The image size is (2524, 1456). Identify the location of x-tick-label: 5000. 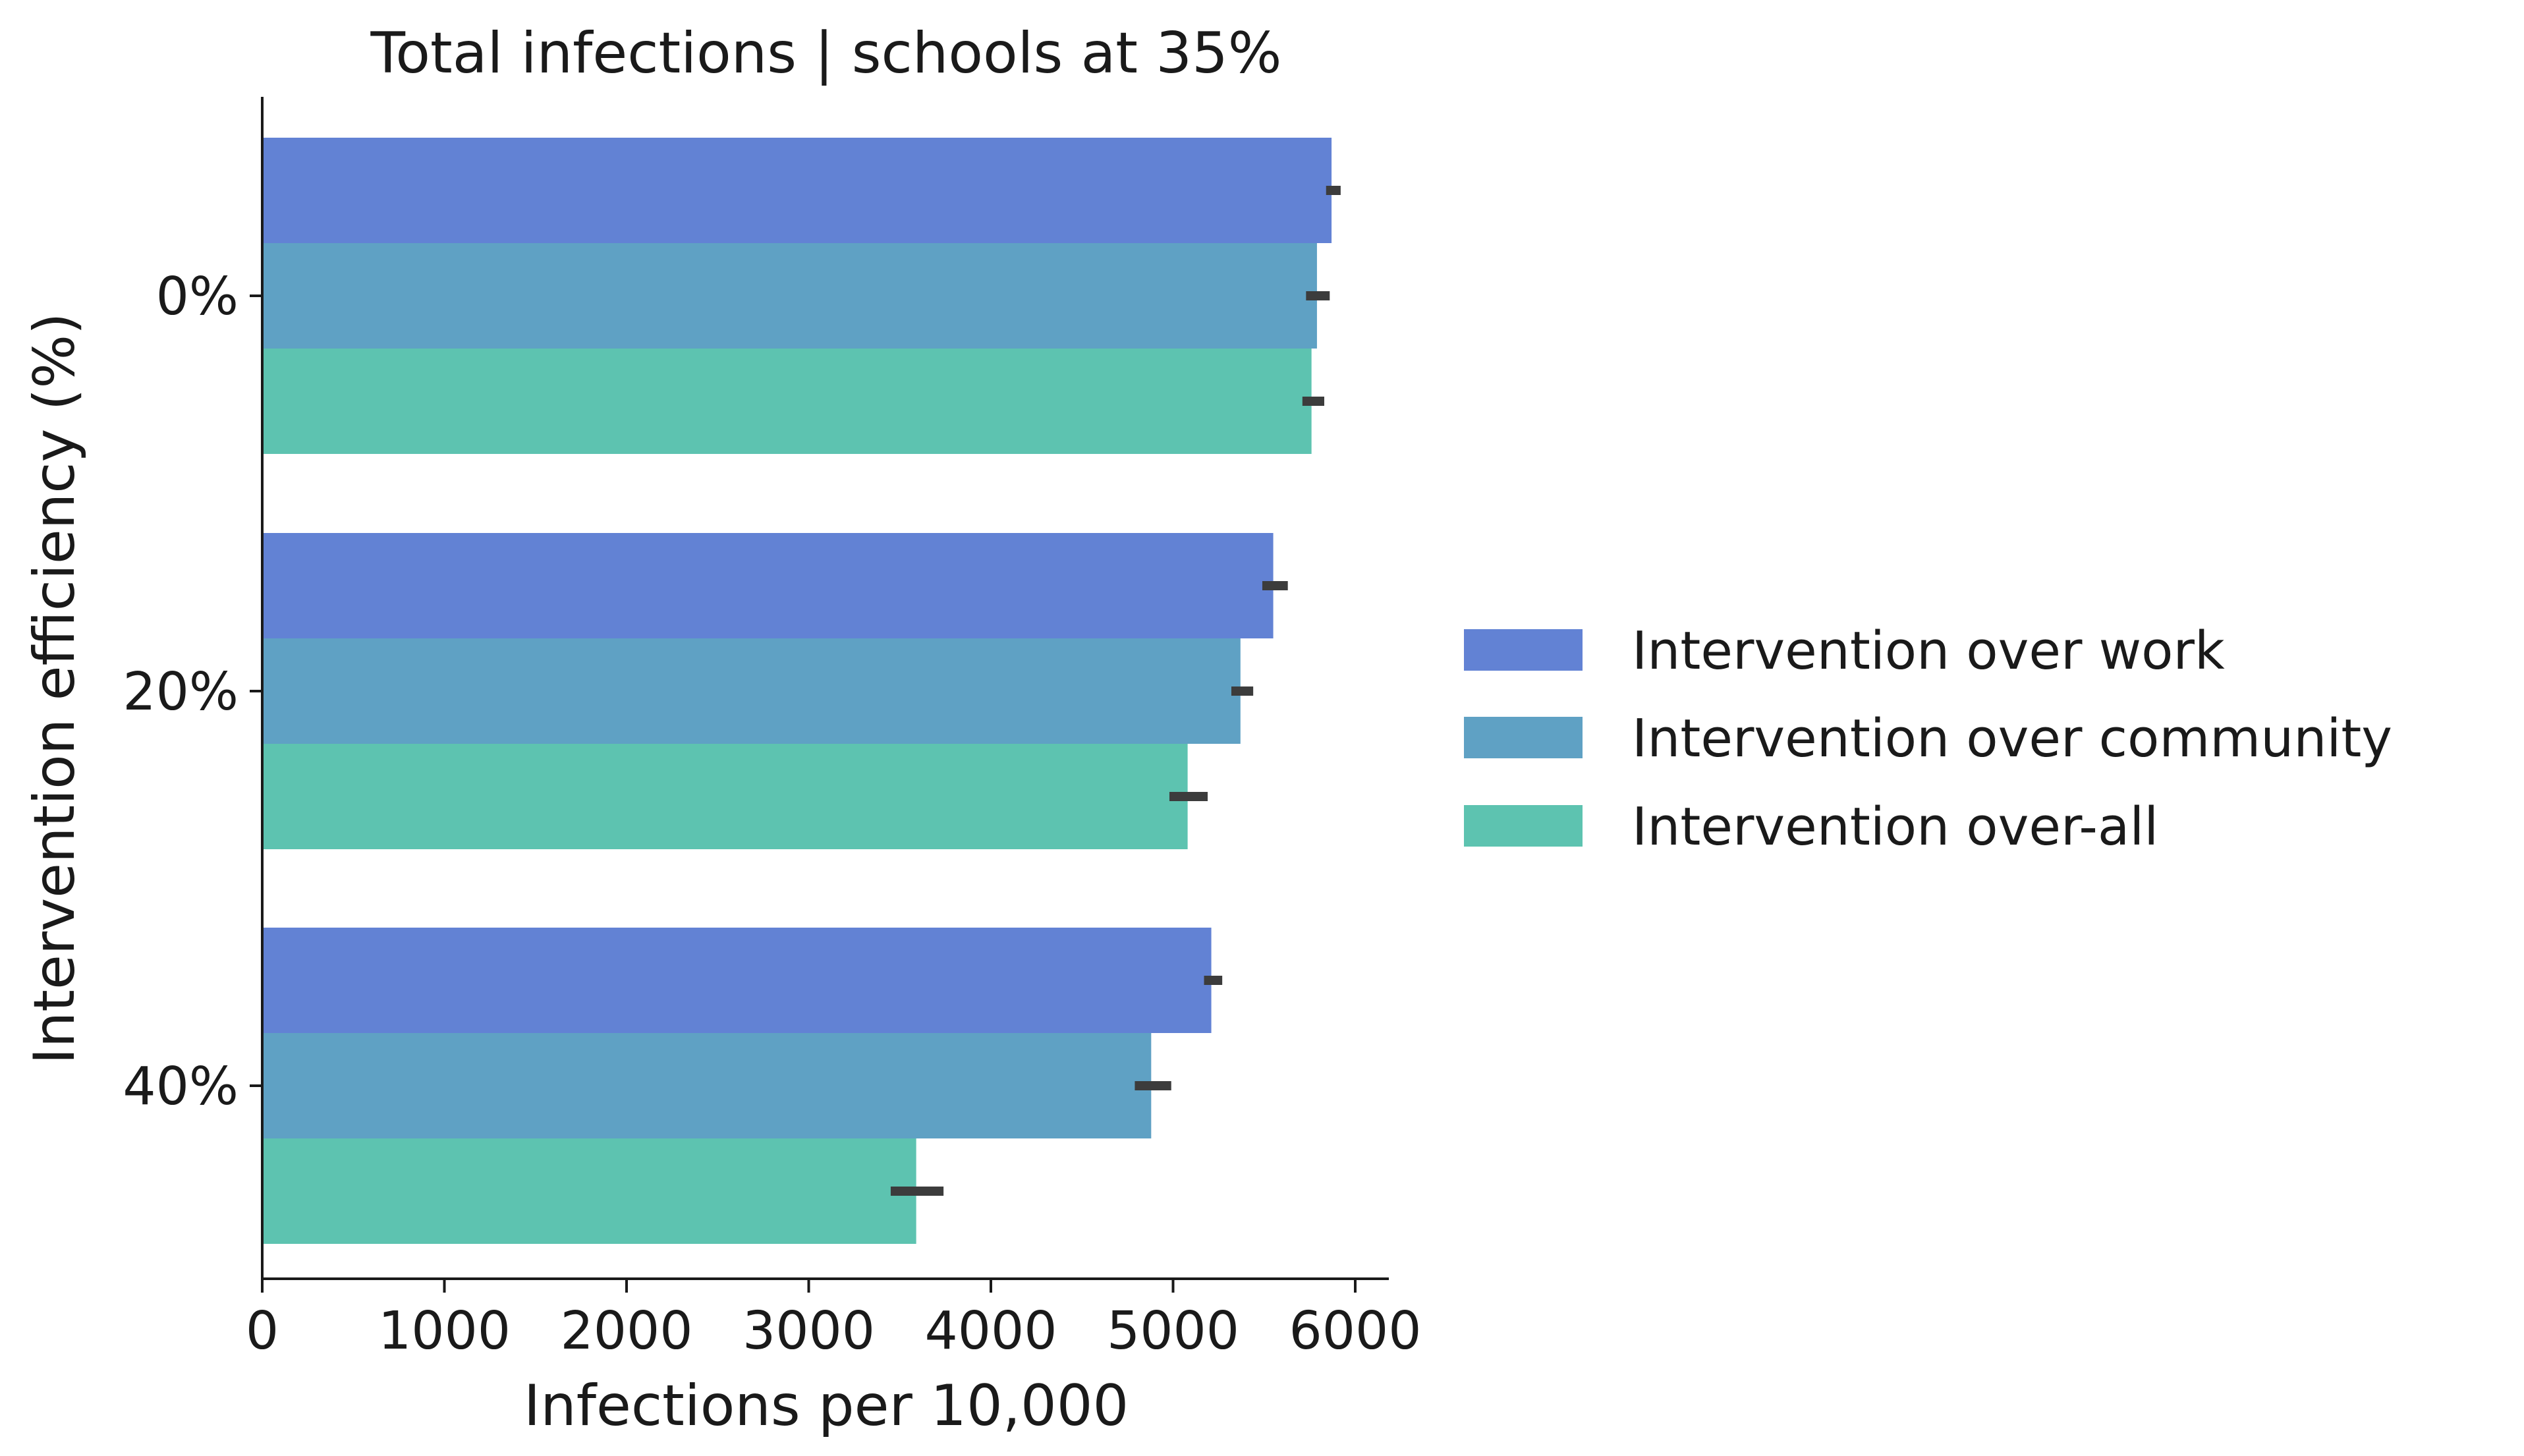
(1173, 1331).